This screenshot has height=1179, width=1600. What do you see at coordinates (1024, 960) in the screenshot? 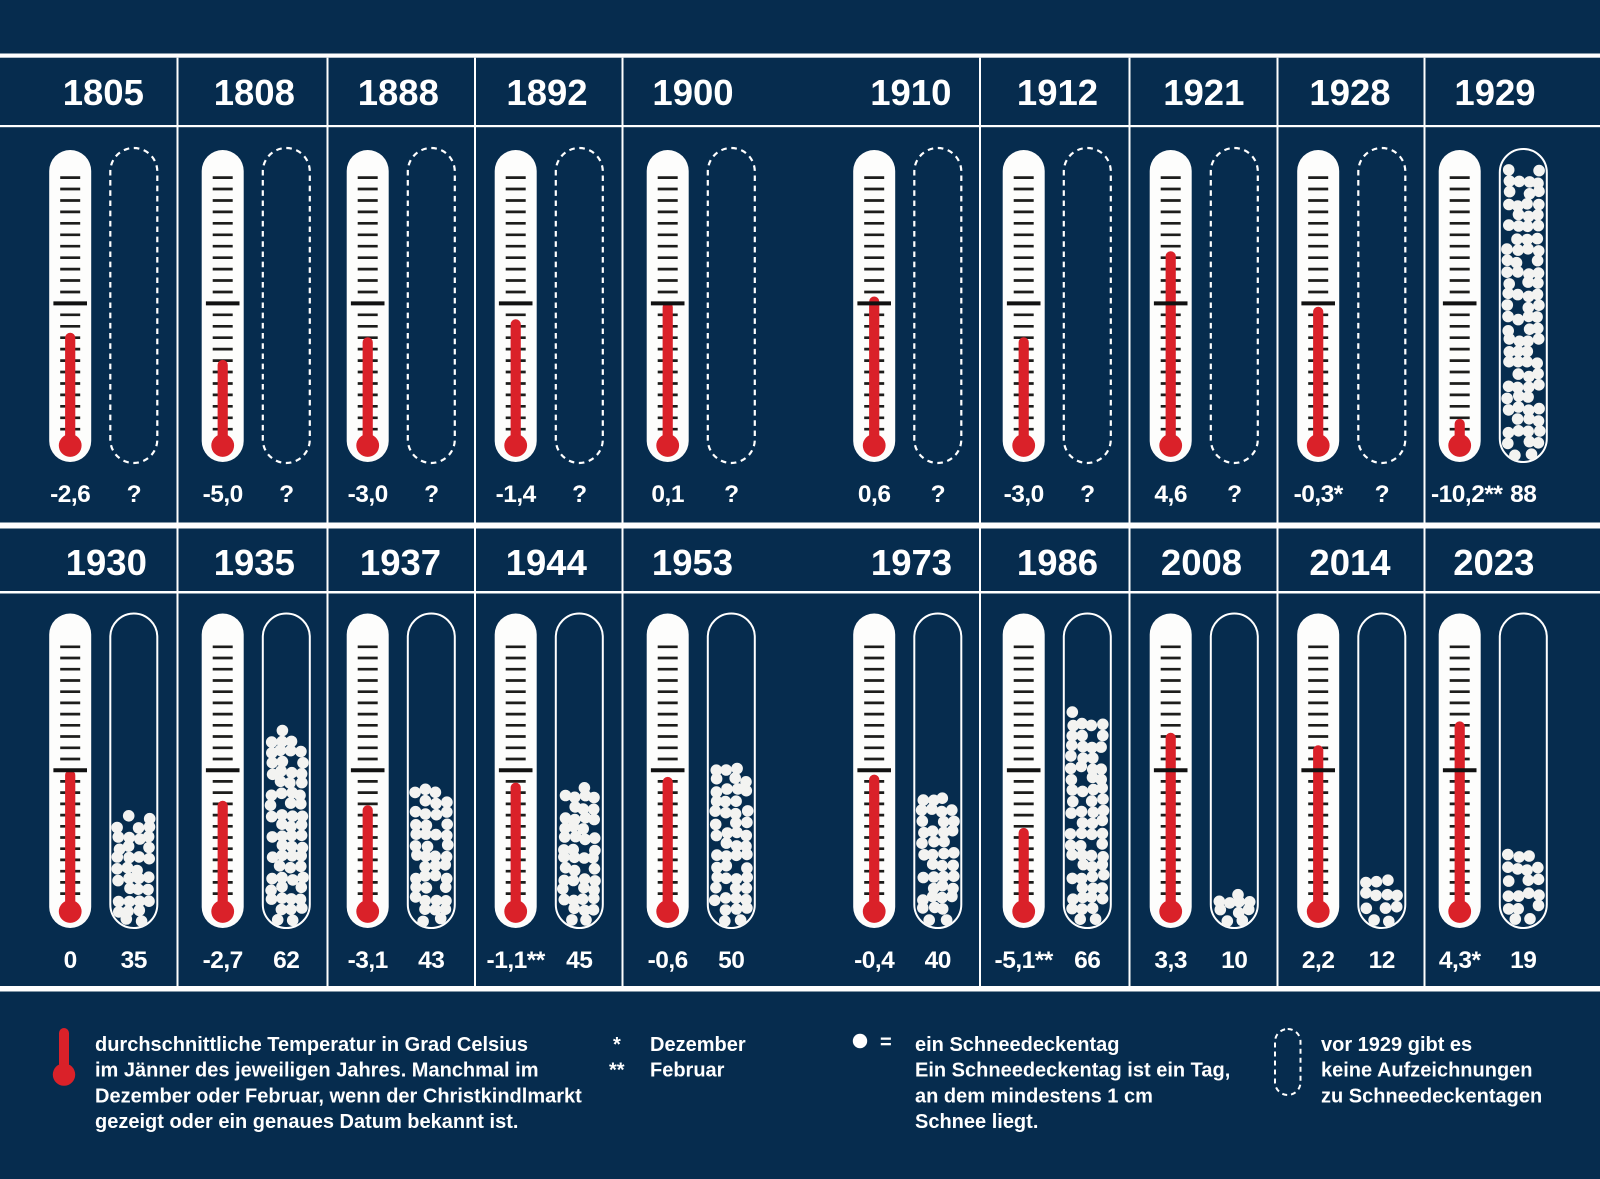
I see `svg-text: -5,1**` at bounding box center [1024, 960].